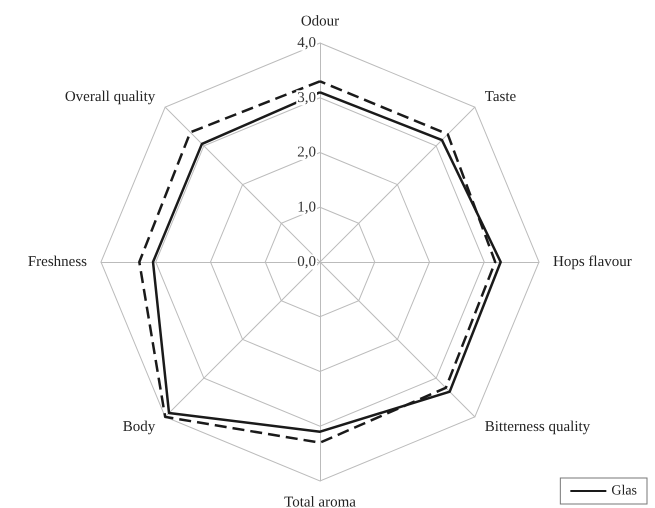 Image resolution: width=655 pixels, height=508 pixels. I want to click on y-tick-label: 4,0, so click(306, 43).